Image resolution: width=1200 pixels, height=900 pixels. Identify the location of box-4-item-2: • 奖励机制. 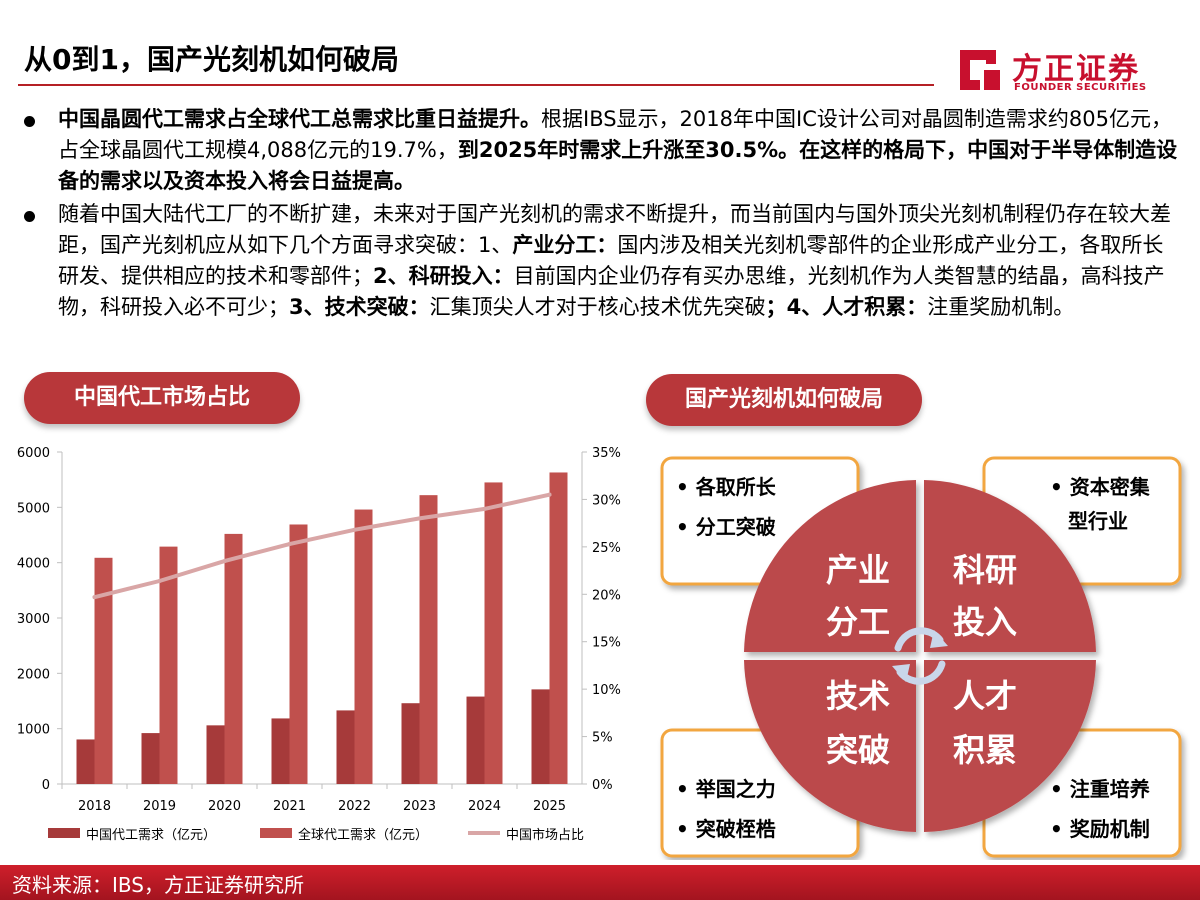
(1100, 829).